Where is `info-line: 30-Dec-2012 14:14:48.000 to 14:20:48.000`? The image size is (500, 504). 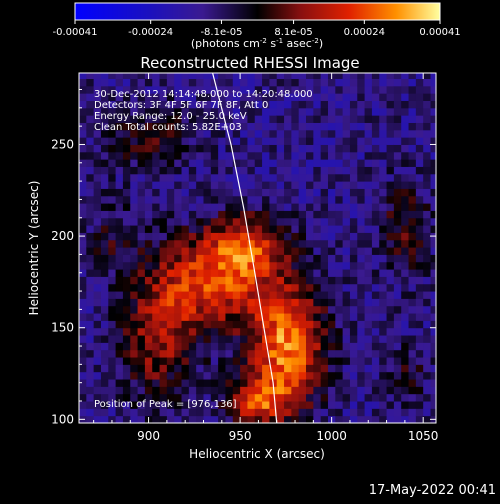 info-line: 30-Dec-2012 14:14:48.000 to 14:20:48.000 is located at coordinates (203, 94).